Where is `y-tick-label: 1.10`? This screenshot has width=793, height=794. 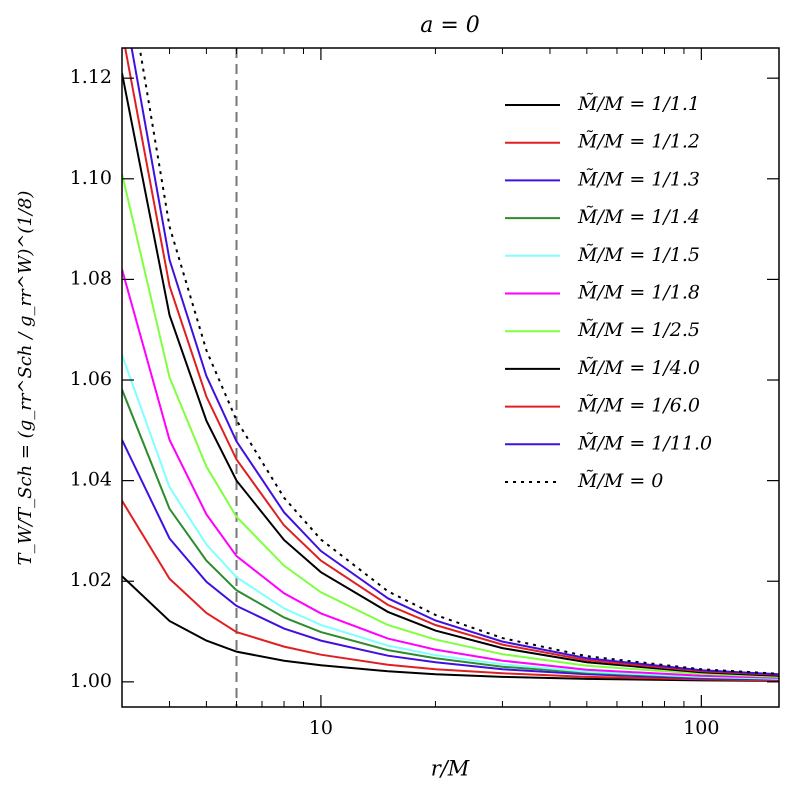 y-tick-label: 1.10 is located at coordinates (91, 178).